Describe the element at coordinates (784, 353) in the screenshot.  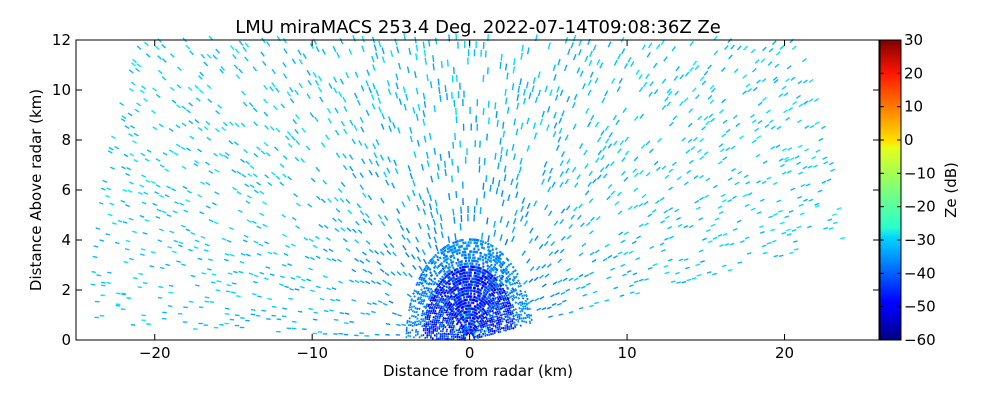
I see `x-tick-label: 20` at that location.